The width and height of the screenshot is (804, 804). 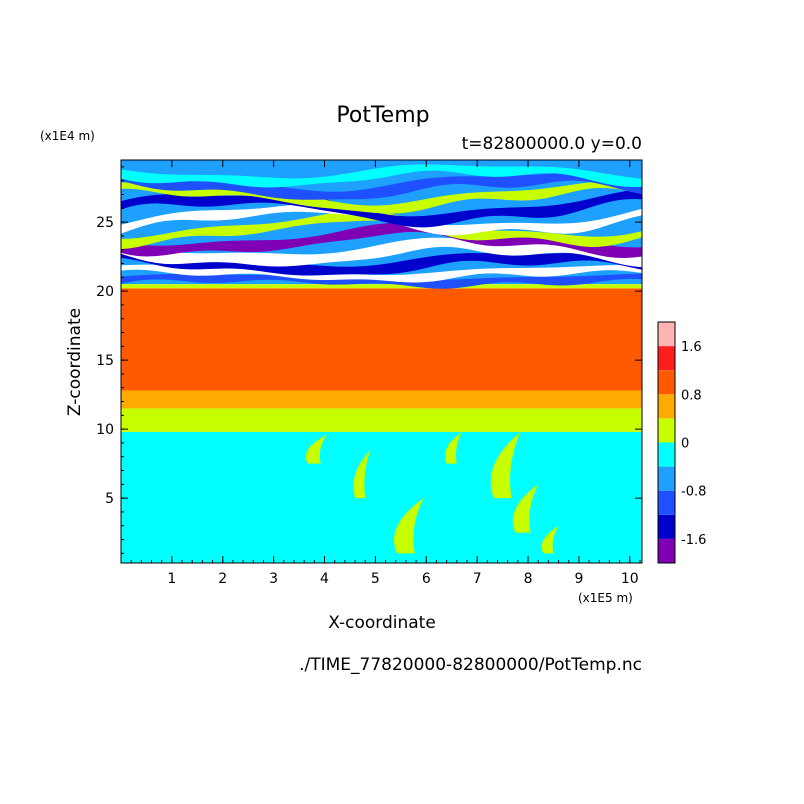 I want to click on x-tick-label: 7, so click(x=477, y=579).